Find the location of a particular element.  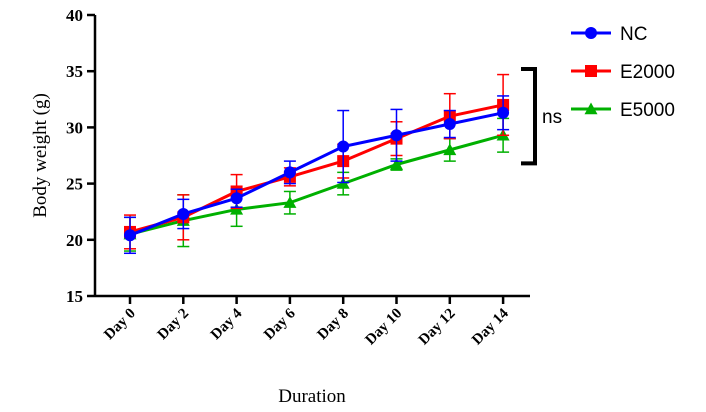

x-tick-label: Day 0 is located at coordinates (120, 325).